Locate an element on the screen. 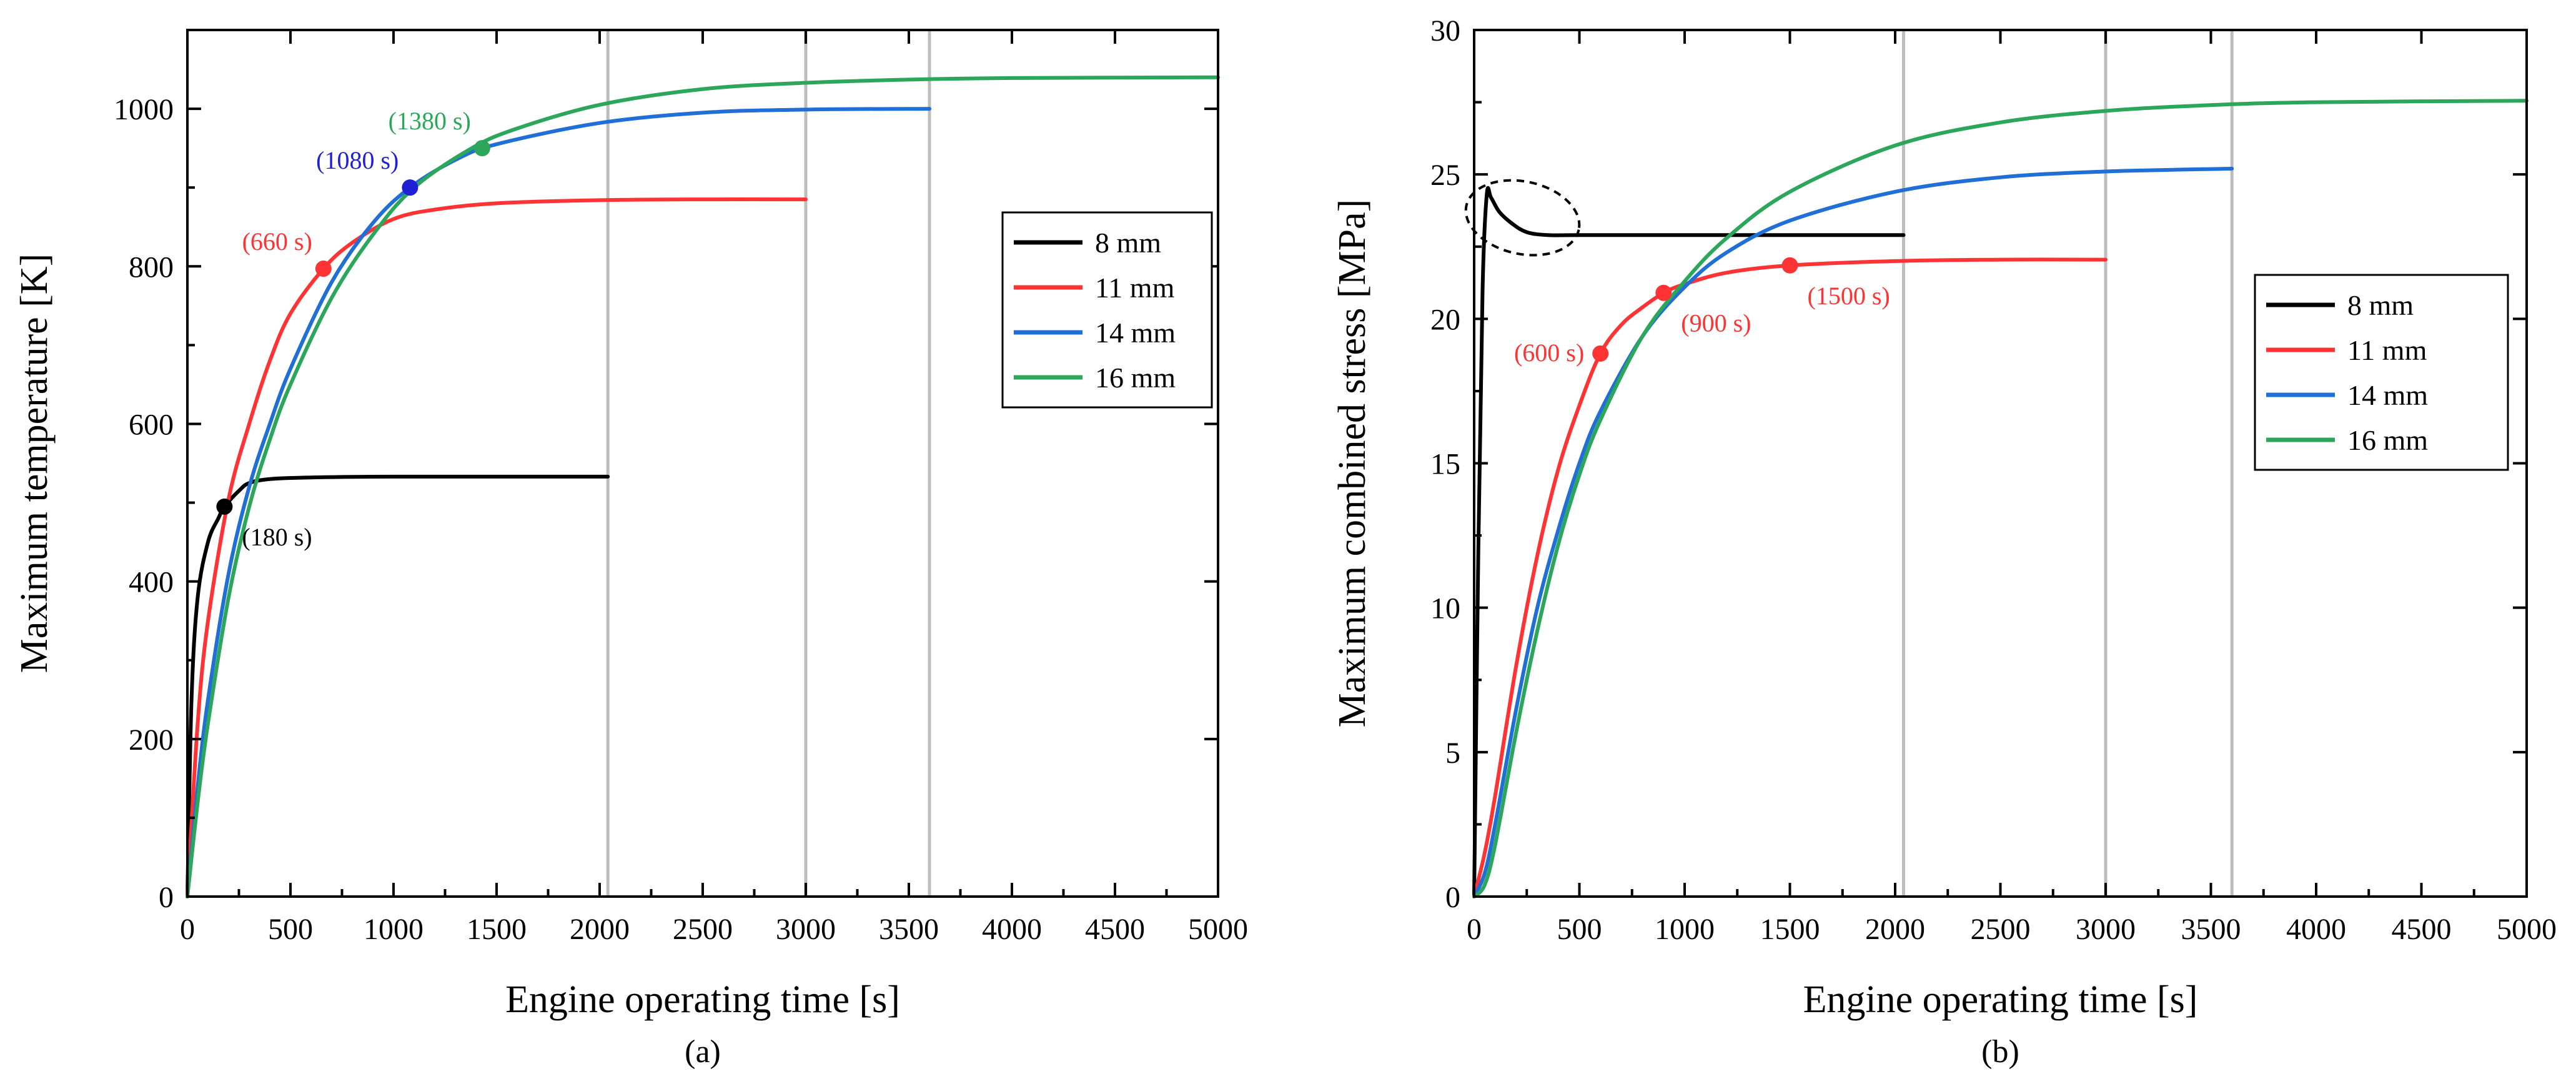  annotation-label: (660 s) is located at coordinates (277, 241).